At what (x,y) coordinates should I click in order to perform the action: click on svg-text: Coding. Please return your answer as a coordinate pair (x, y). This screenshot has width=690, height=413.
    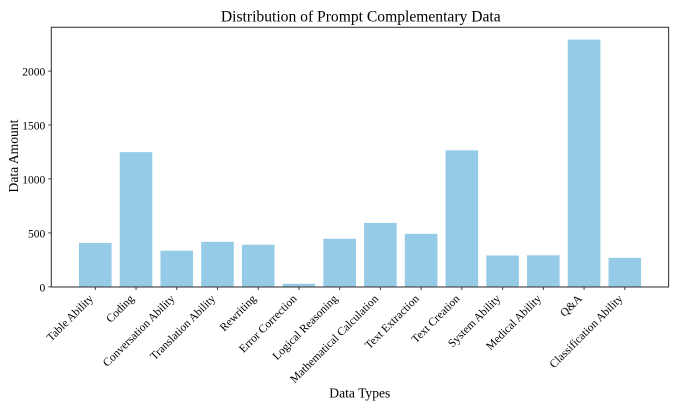
    Looking at the image, I should click on (120, 309).